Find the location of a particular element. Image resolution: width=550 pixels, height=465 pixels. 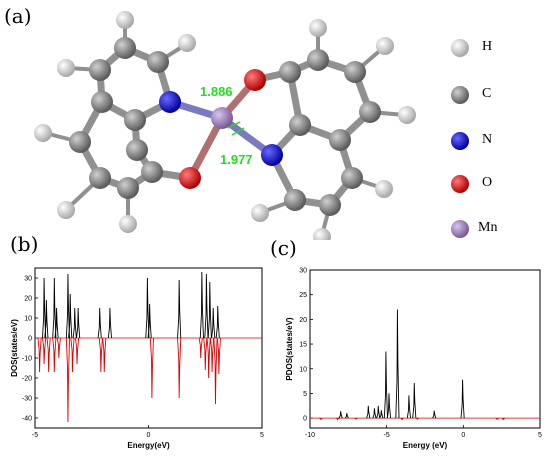

y-tick-label: -10 is located at coordinates (27, 359).